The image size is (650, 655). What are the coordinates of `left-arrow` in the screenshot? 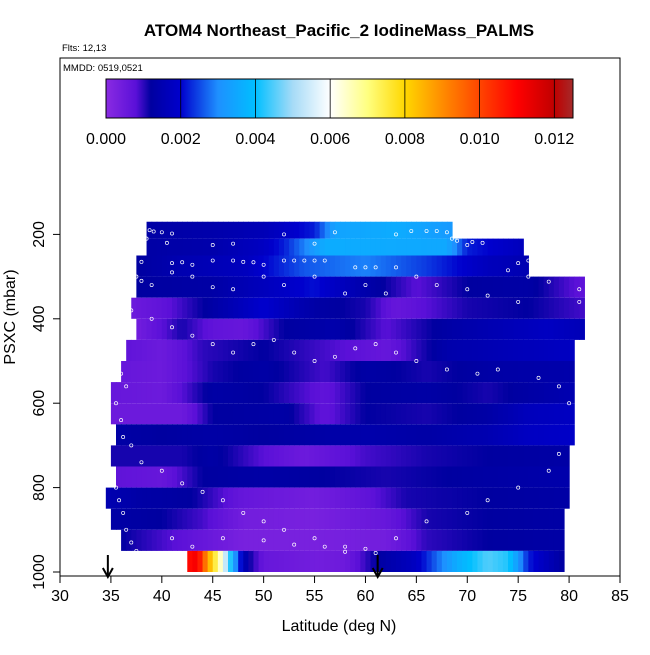 It's located at (107, 567).